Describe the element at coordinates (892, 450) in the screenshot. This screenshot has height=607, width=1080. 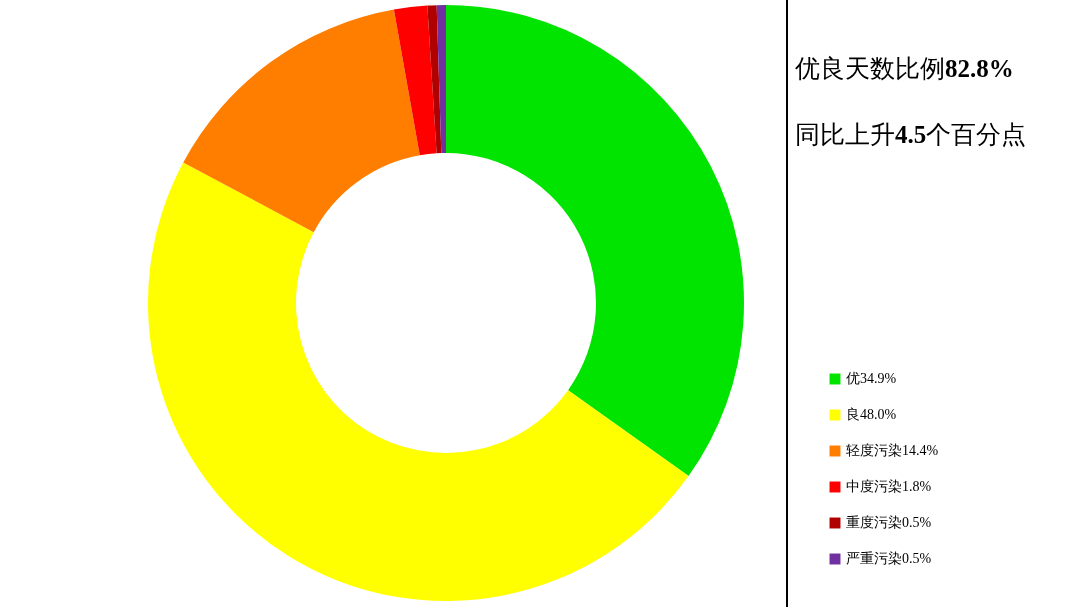
I see `legend-label: 轻度污染14.4%` at that location.